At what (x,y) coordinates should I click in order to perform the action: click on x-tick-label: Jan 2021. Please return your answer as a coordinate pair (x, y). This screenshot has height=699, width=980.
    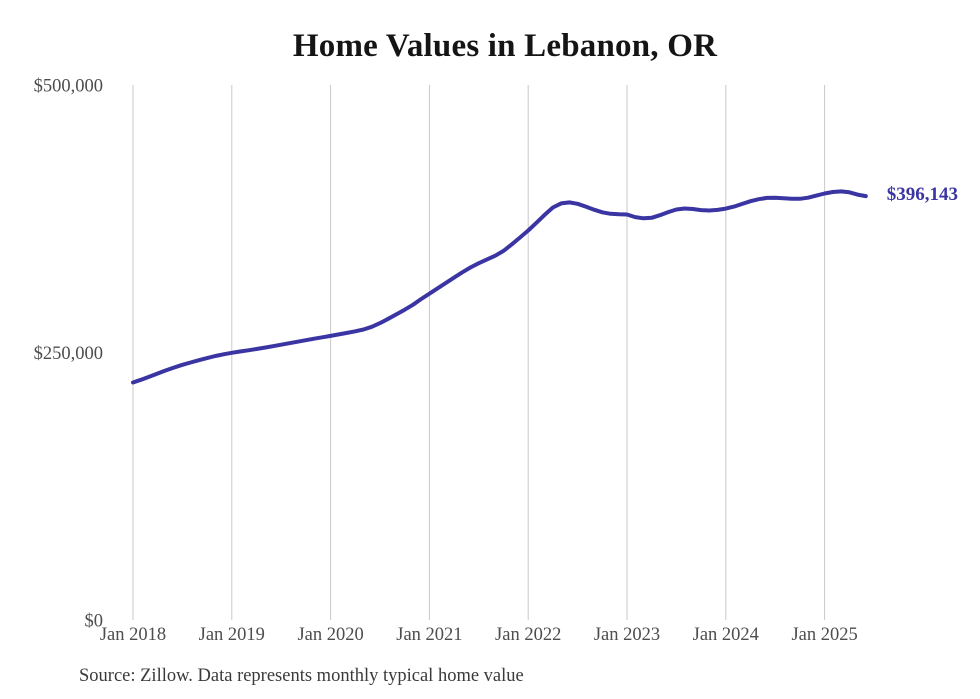
    Looking at the image, I should click on (429, 635).